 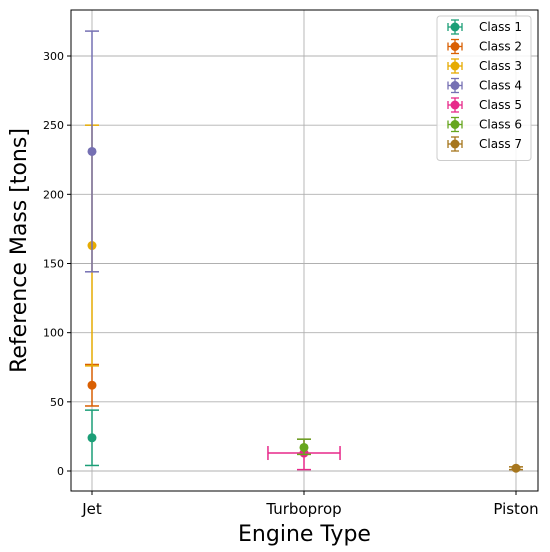 What do you see at coordinates (500, 27) in the screenshot?
I see `legend-label: Class 1` at bounding box center [500, 27].